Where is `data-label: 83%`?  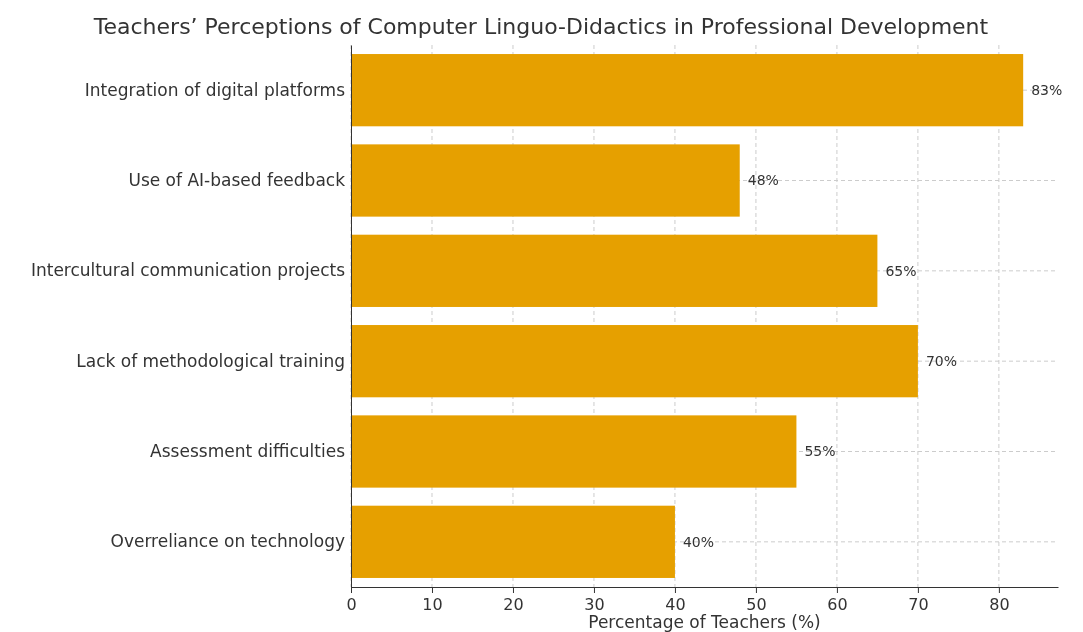 data-label: 83% is located at coordinates (1047, 90).